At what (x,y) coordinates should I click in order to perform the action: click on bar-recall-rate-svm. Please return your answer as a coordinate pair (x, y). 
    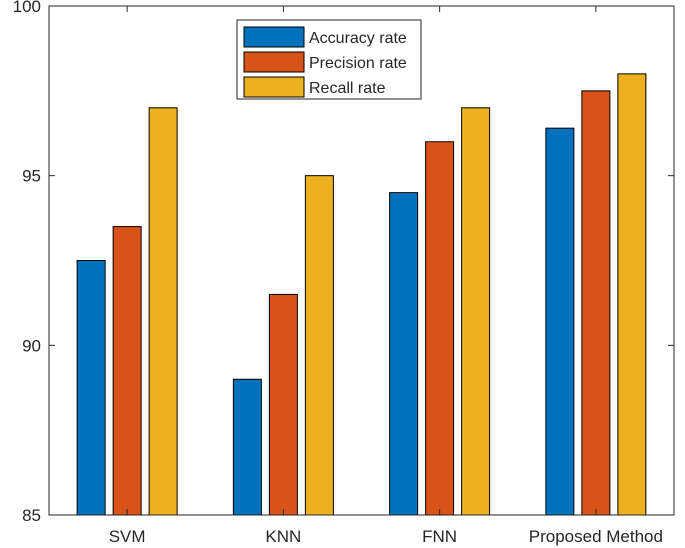
    Looking at the image, I should click on (163, 311).